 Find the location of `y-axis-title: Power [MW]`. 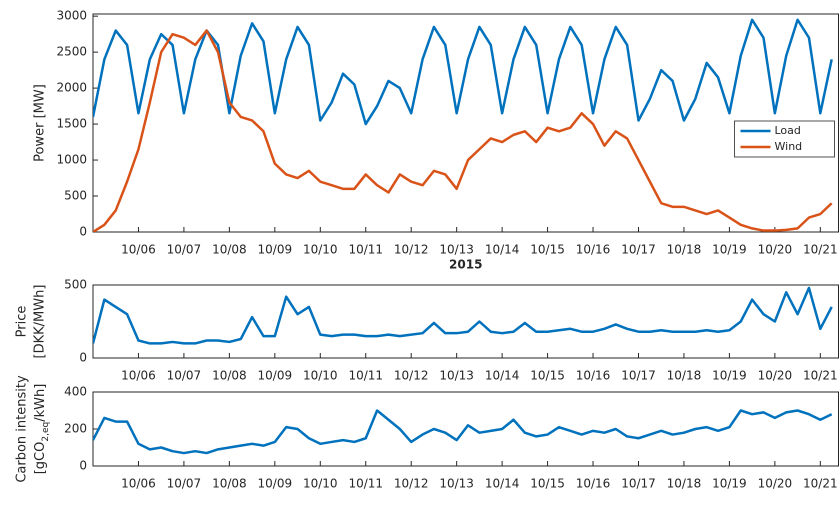

y-axis-title: Power [MW] is located at coordinates (40, 123).